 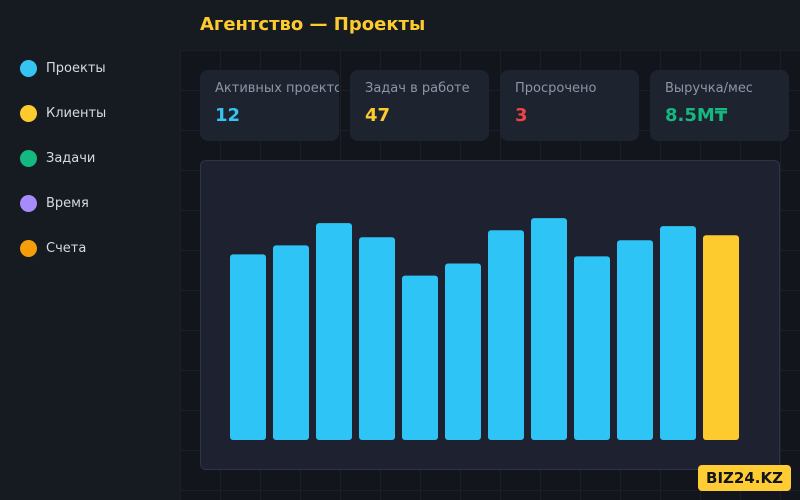 What do you see at coordinates (28, 113) in the screenshot?
I see `clients-dot-icon` at bounding box center [28, 113].